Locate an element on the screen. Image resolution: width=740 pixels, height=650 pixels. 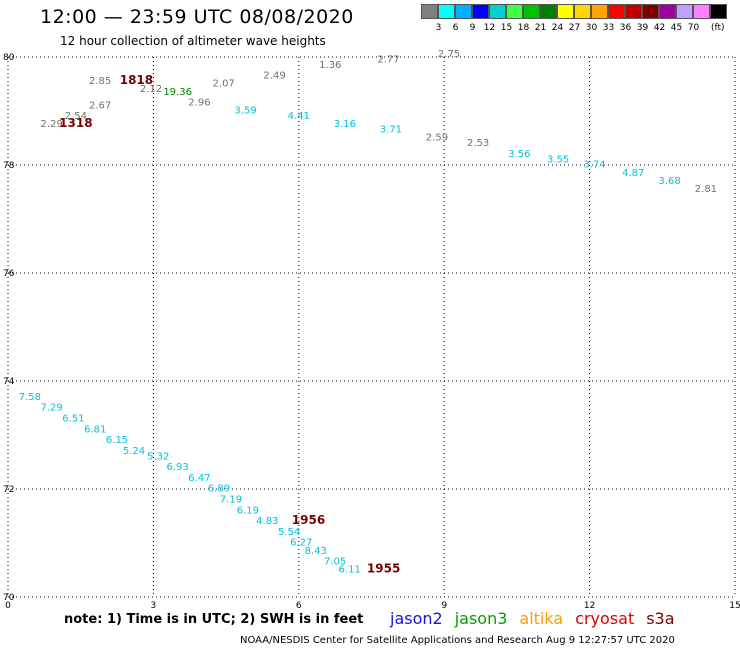
scale-label: 33 is located at coordinates (608, 28).